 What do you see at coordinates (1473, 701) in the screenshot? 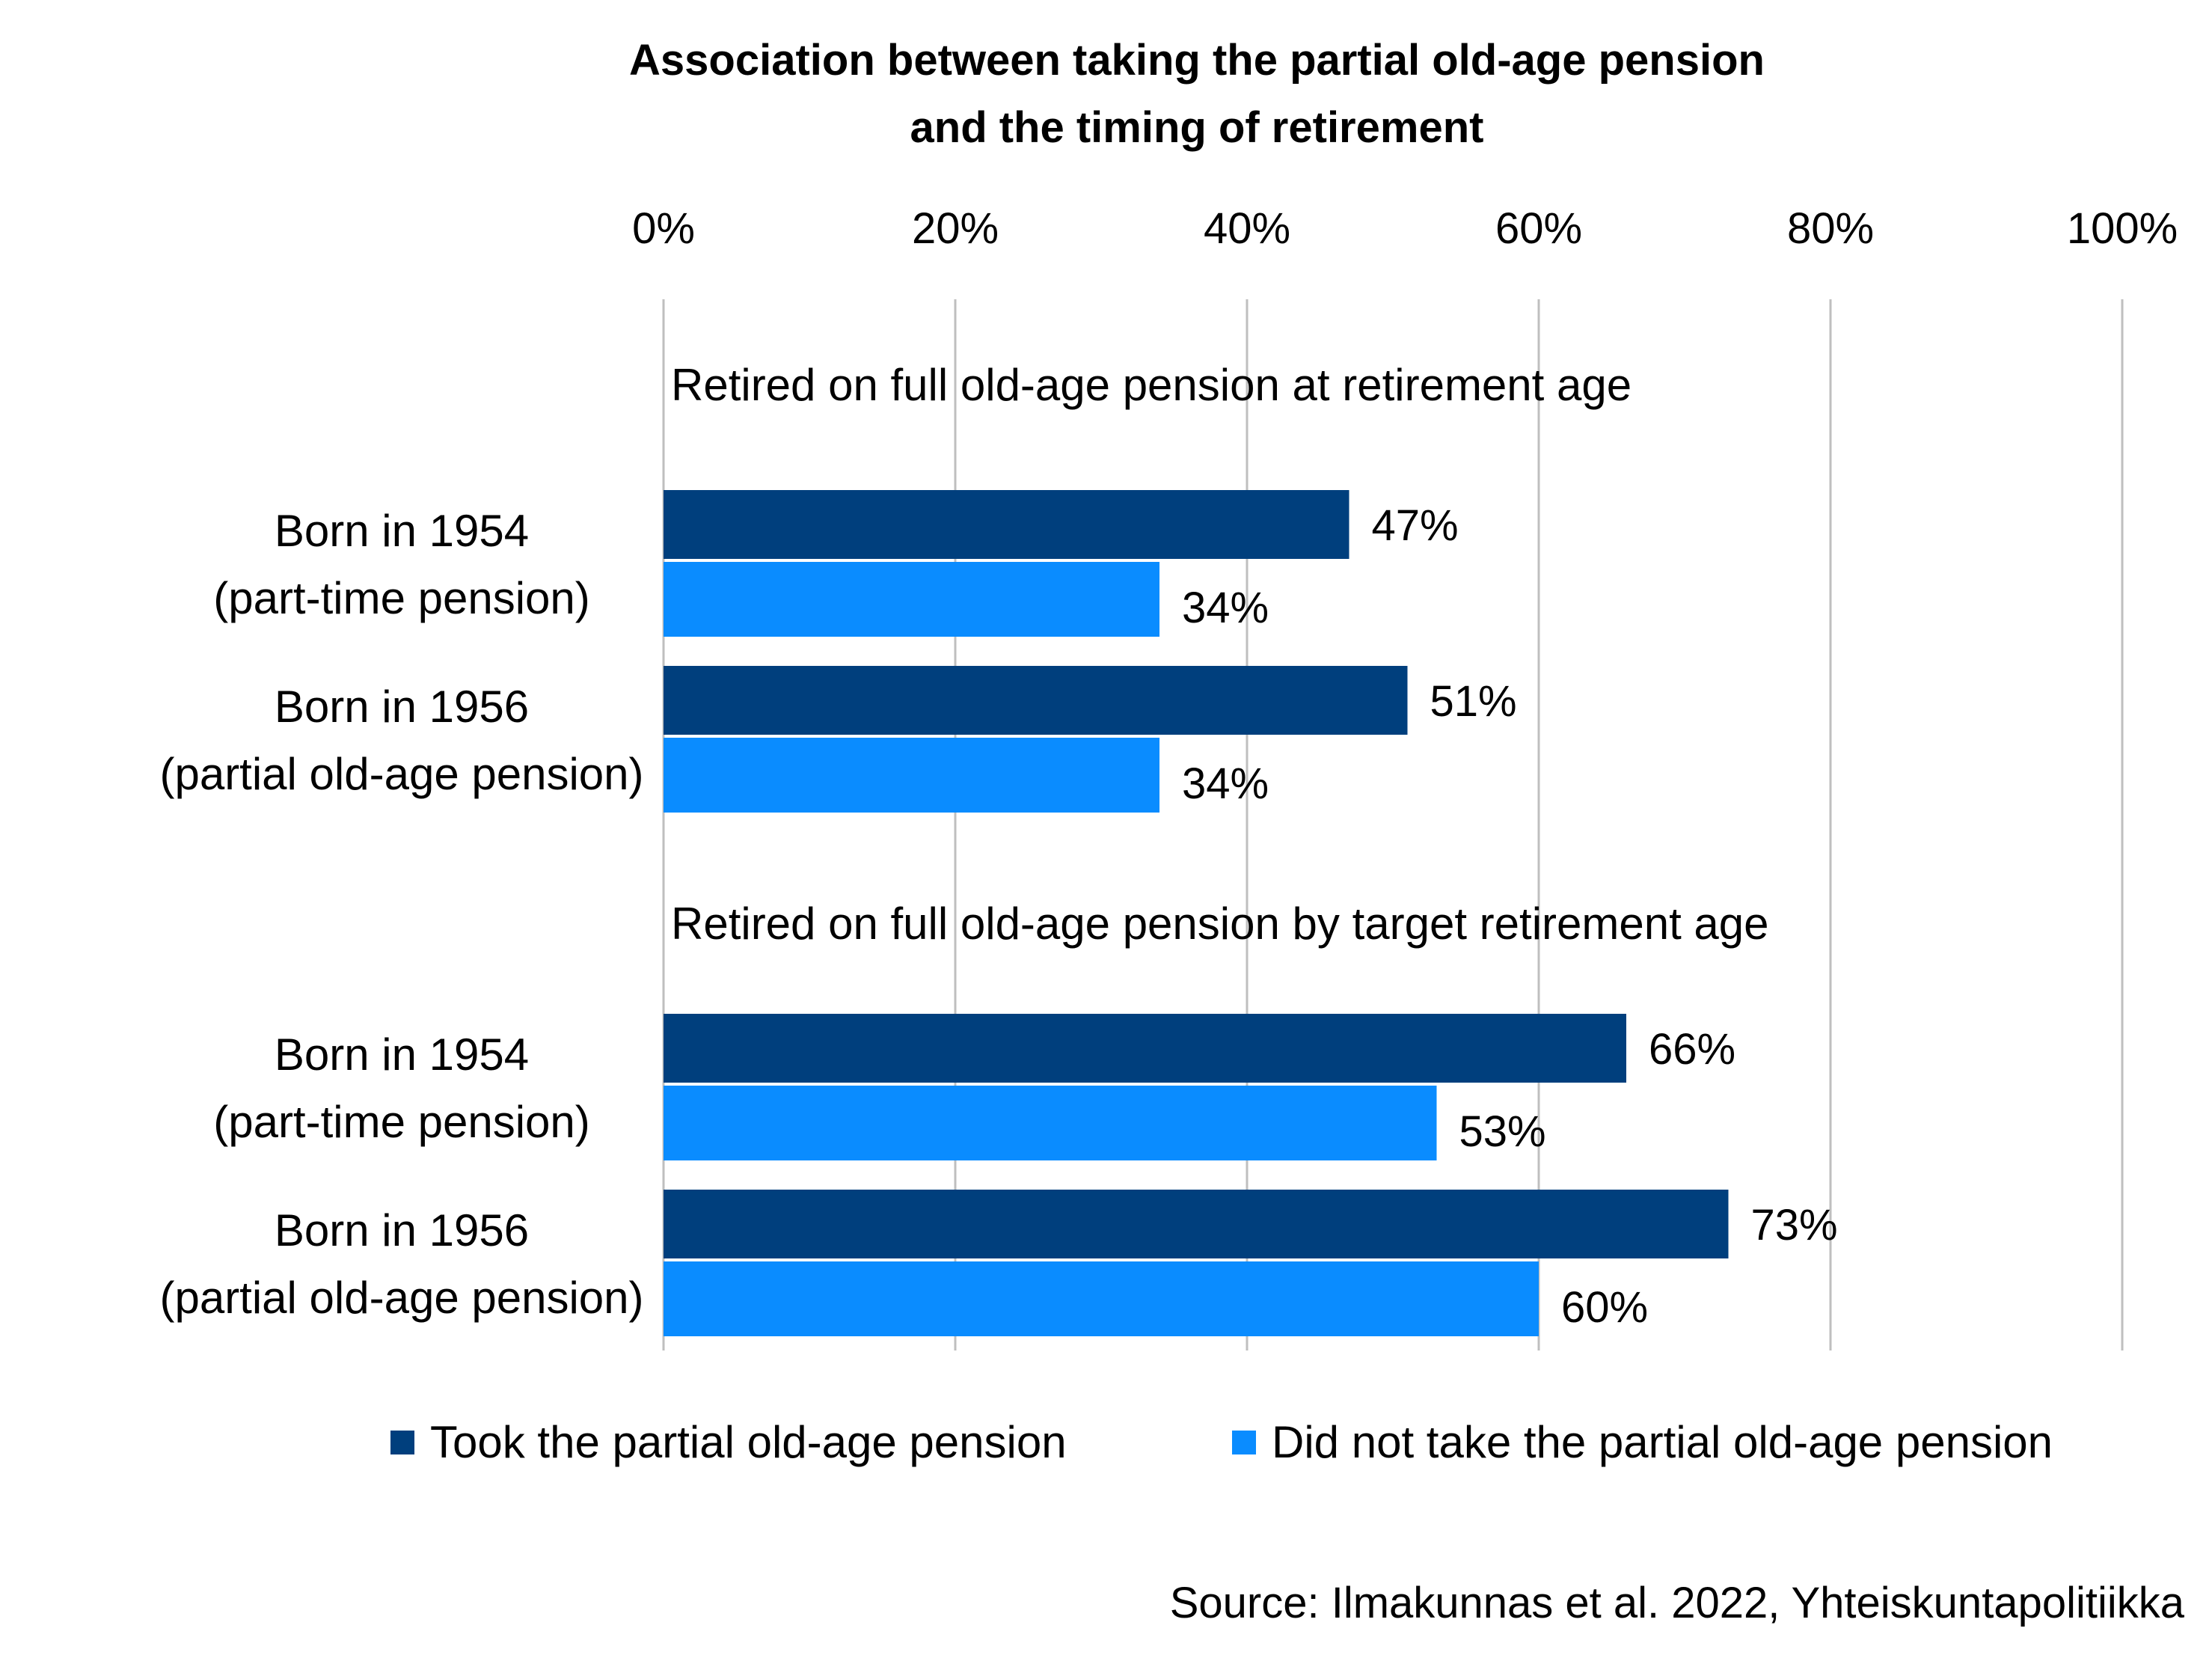
I see `value-label: 51%` at bounding box center [1473, 701].